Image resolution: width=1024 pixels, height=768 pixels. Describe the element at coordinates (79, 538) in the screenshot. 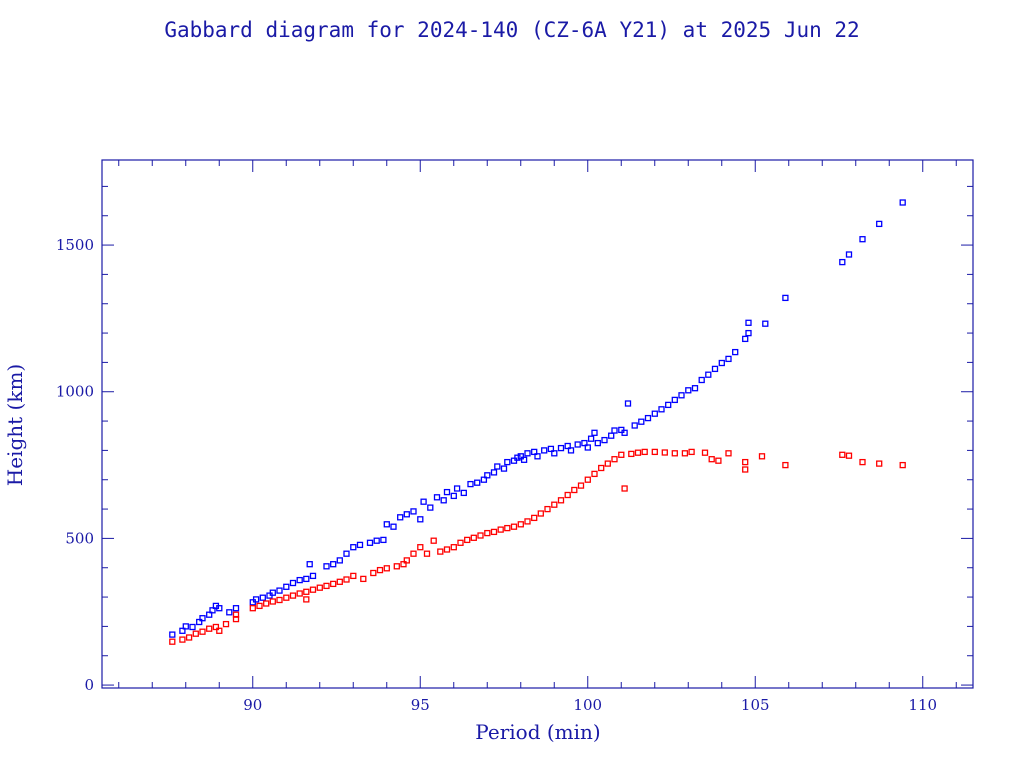

I see `y-tick-label: 500` at that location.